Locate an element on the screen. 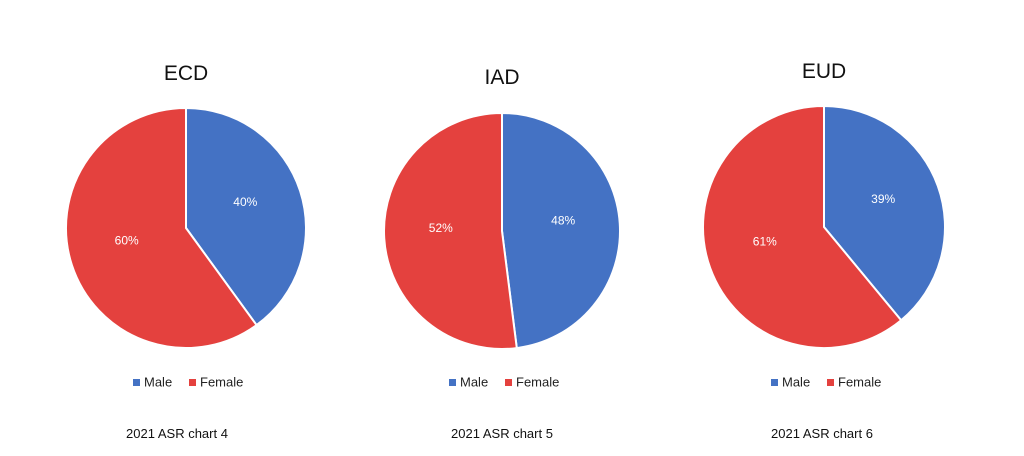 This screenshot has height=456, width=1024. data-label-male: 39% is located at coordinates (883, 199).